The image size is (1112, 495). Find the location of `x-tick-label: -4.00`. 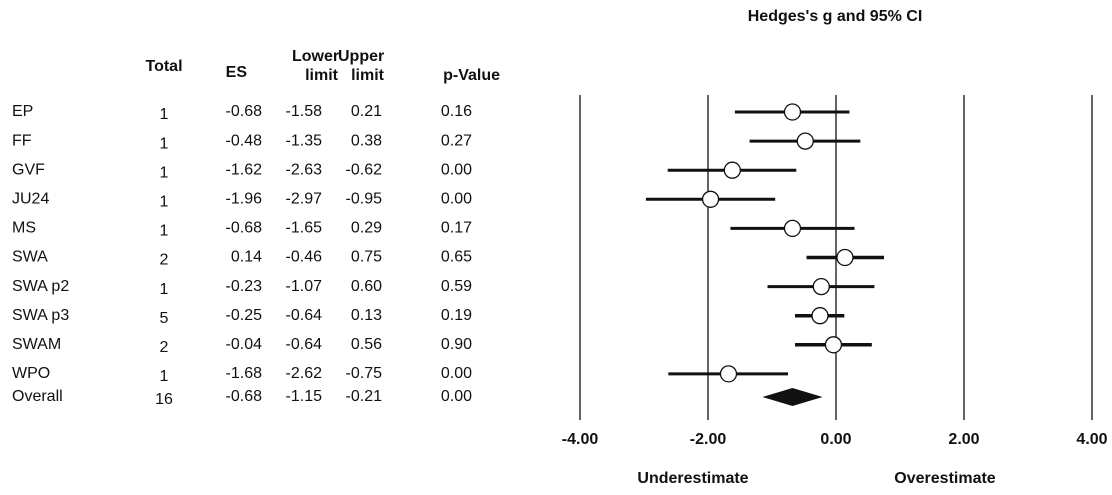

x-tick-label: -4.00 is located at coordinates (580, 439).